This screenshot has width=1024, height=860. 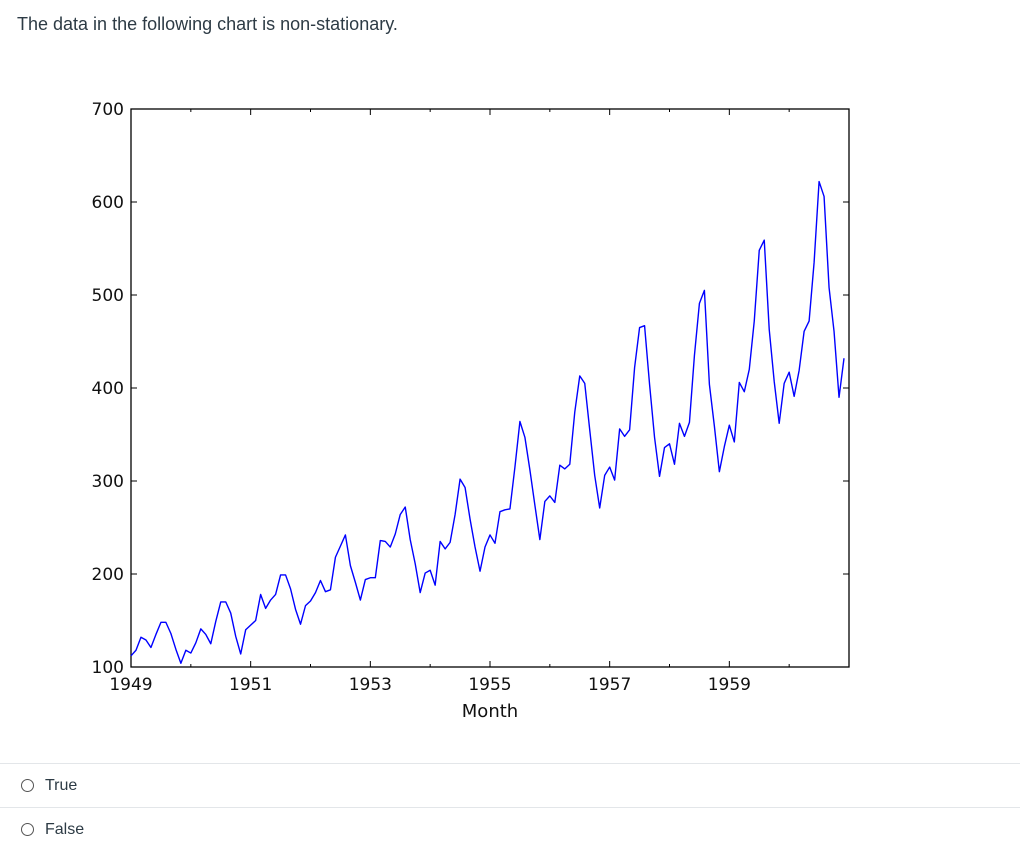 What do you see at coordinates (609, 685) in the screenshot?
I see `x-tick-label-1957: 1957` at bounding box center [609, 685].